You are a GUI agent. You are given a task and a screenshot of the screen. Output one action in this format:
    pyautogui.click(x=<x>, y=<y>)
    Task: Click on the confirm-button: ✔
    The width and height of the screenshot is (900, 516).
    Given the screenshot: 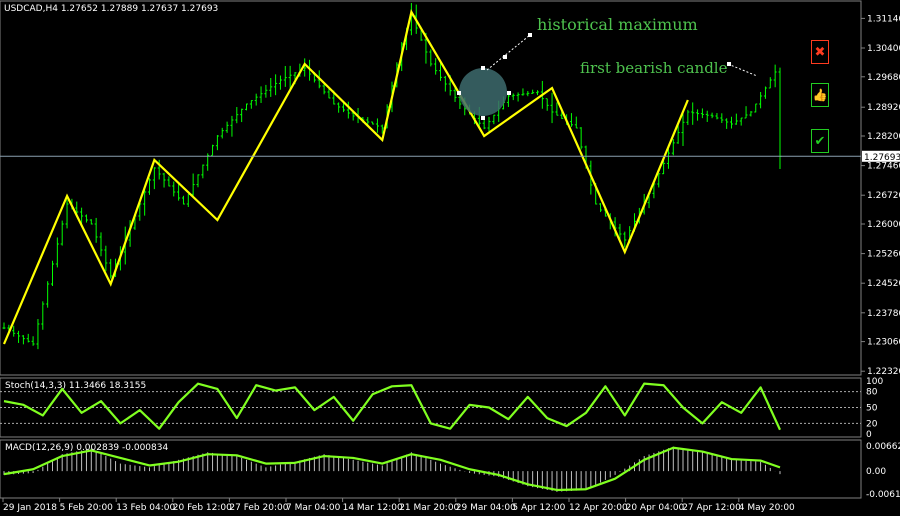 What is the action you would take?
    pyautogui.click(x=820, y=141)
    